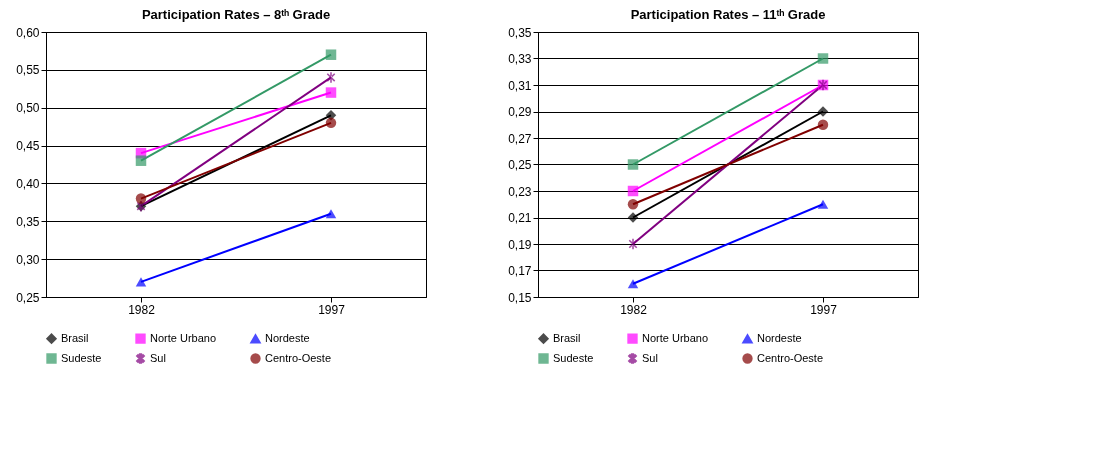 The height and width of the screenshot is (454, 1093). Describe the element at coordinates (520, 244) in the screenshot. I see `y-tick-label: 0,19` at that location.